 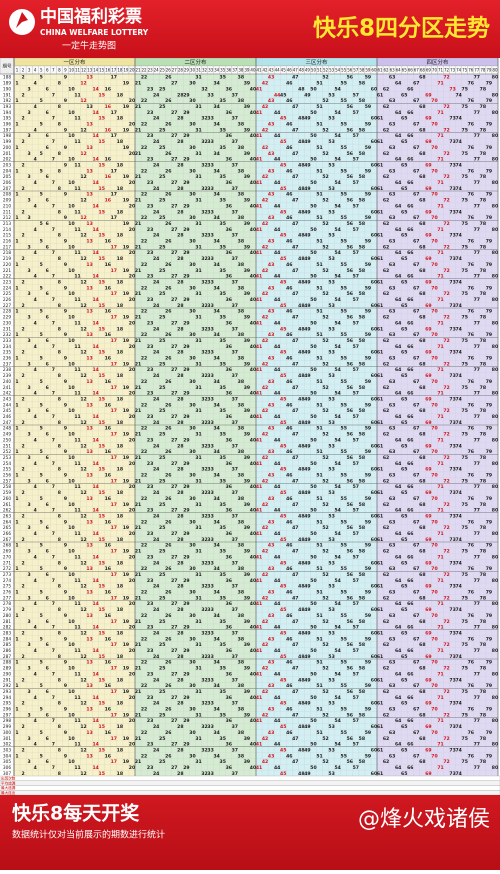 What do you see at coordinates (284, 70) in the screenshot?
I see `column-number: 45` at bounding box center [284, 70].